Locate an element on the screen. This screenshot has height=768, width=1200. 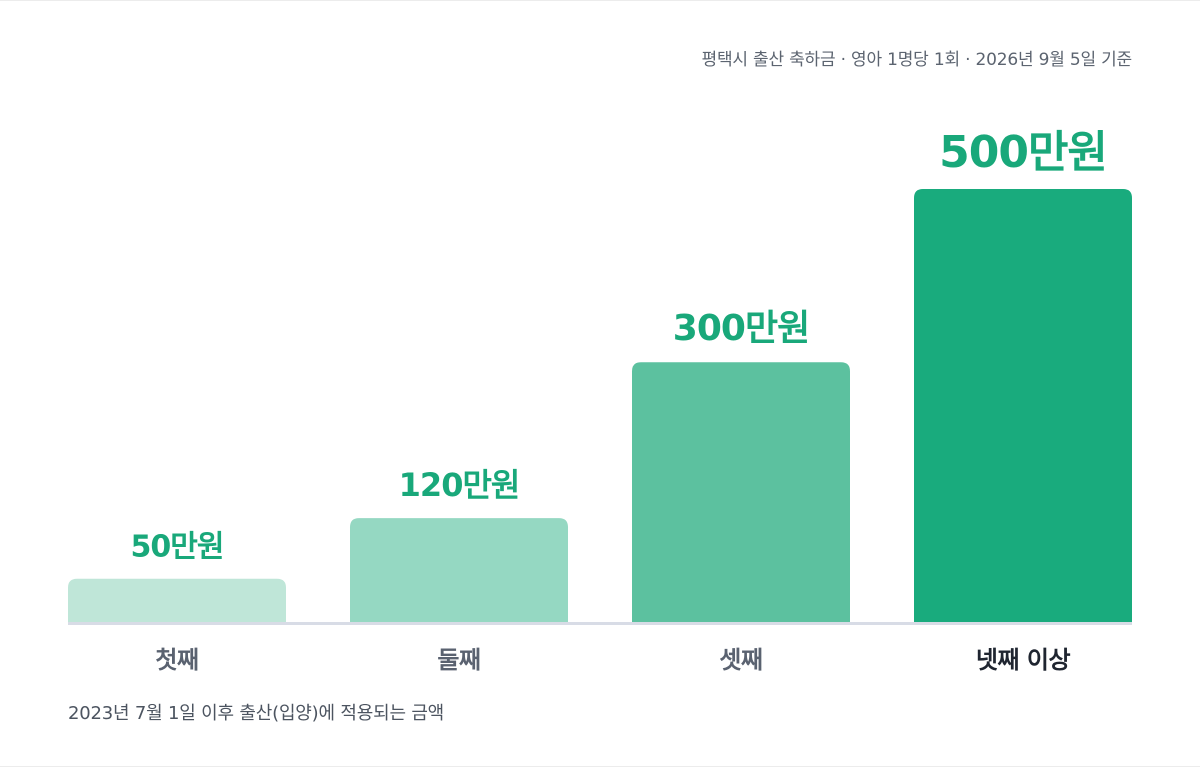
category-label-3: 셋째 is located at coordinates (740, 660).